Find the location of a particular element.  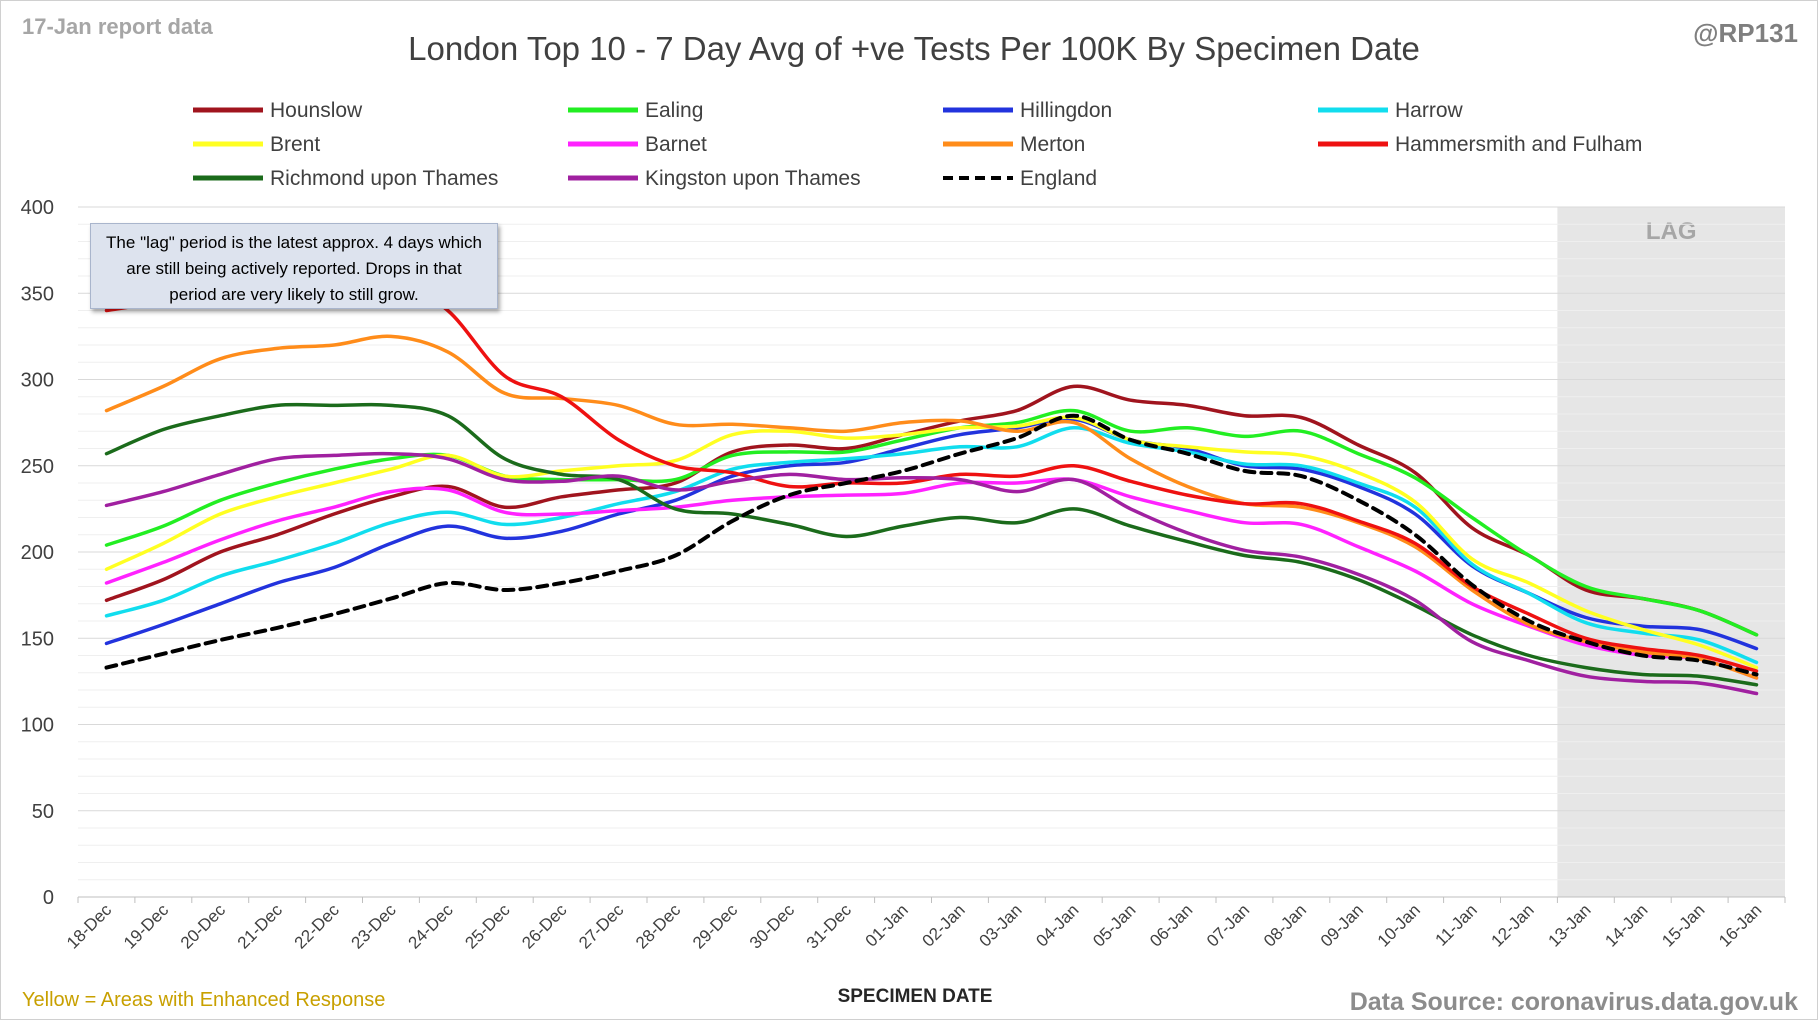

legend-item-hounslow: Hounslow is located at coordinates (278, 110).